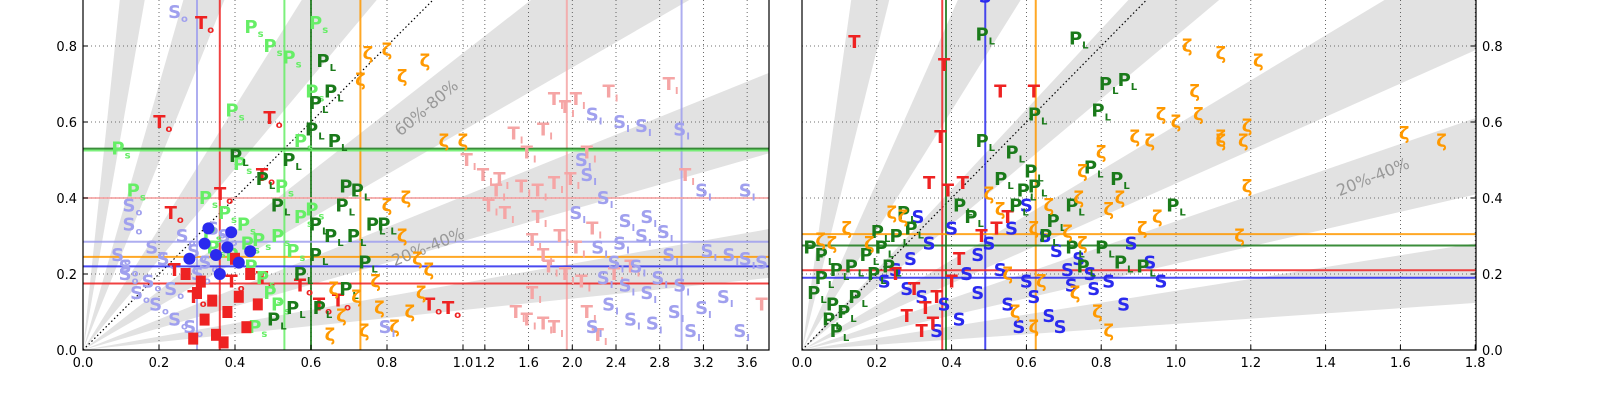  I want to click on y-tick-labels: 0.0 0.2 0.4 0.6 0.8, so click(72, 199).